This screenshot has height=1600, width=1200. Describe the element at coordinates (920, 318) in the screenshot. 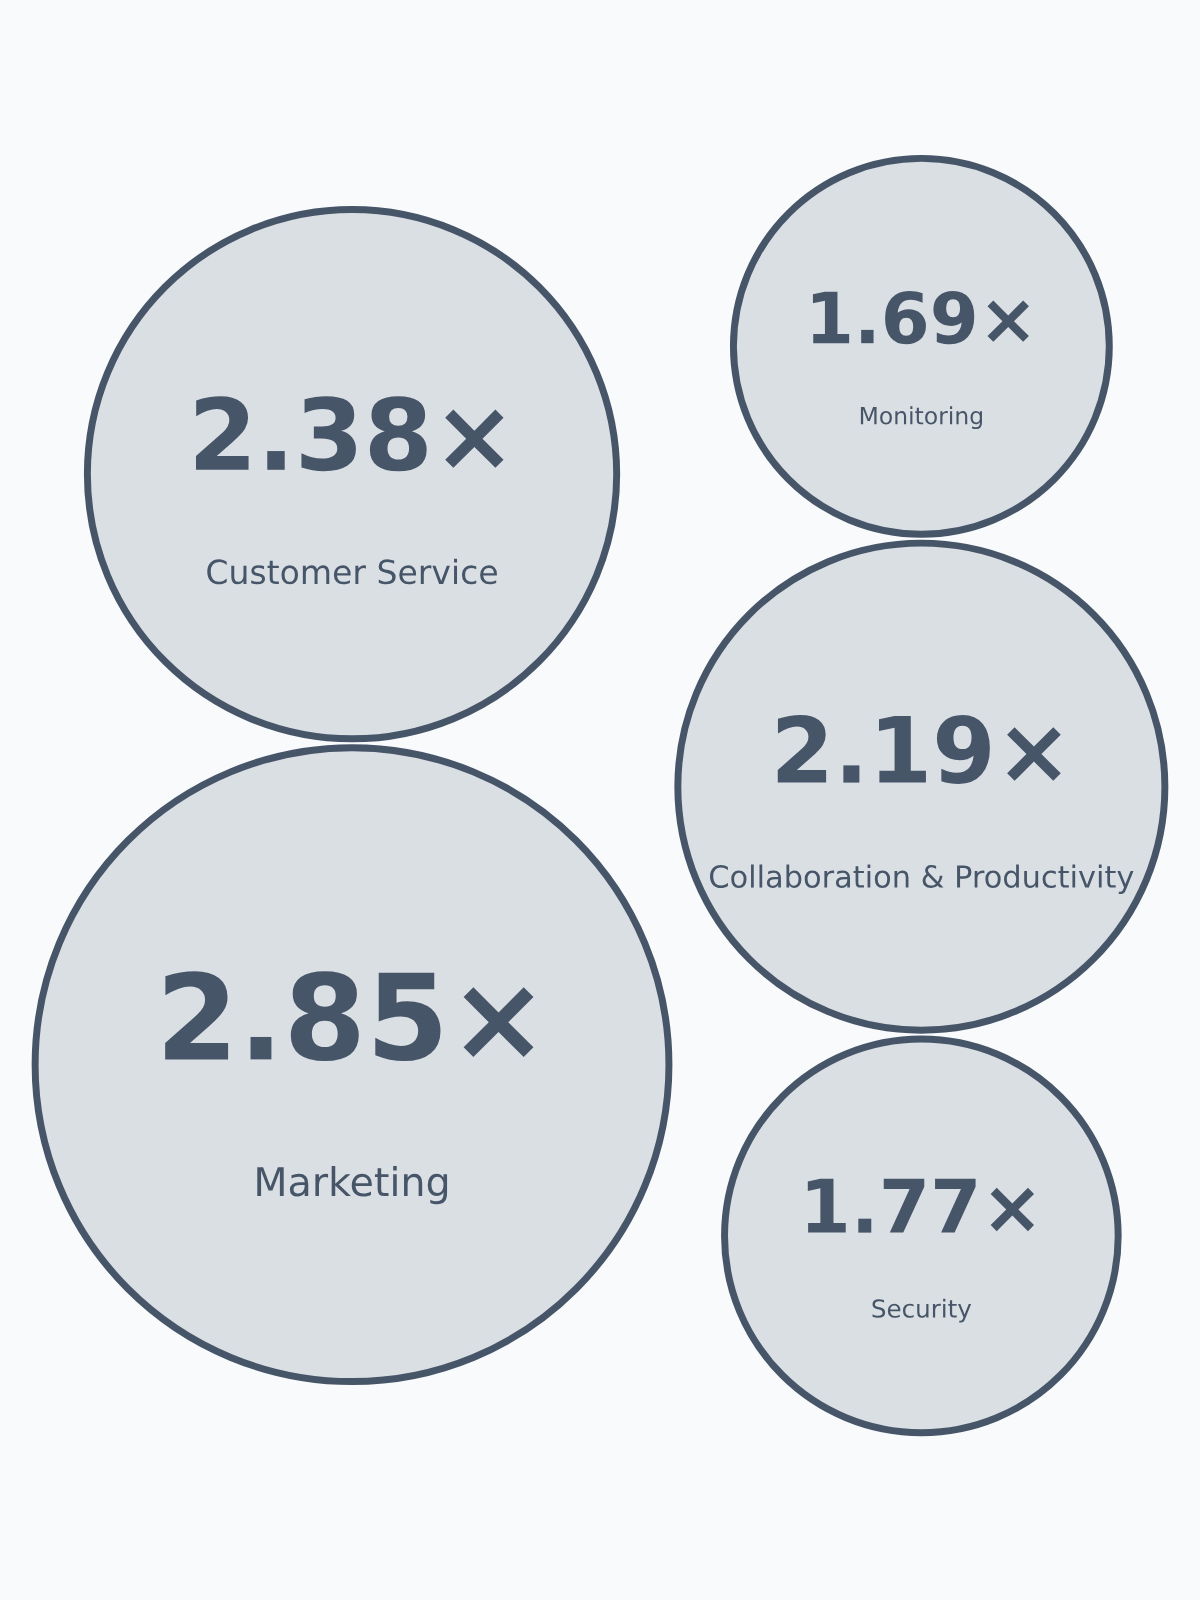

I see `data-label: 1.69×` at that location.